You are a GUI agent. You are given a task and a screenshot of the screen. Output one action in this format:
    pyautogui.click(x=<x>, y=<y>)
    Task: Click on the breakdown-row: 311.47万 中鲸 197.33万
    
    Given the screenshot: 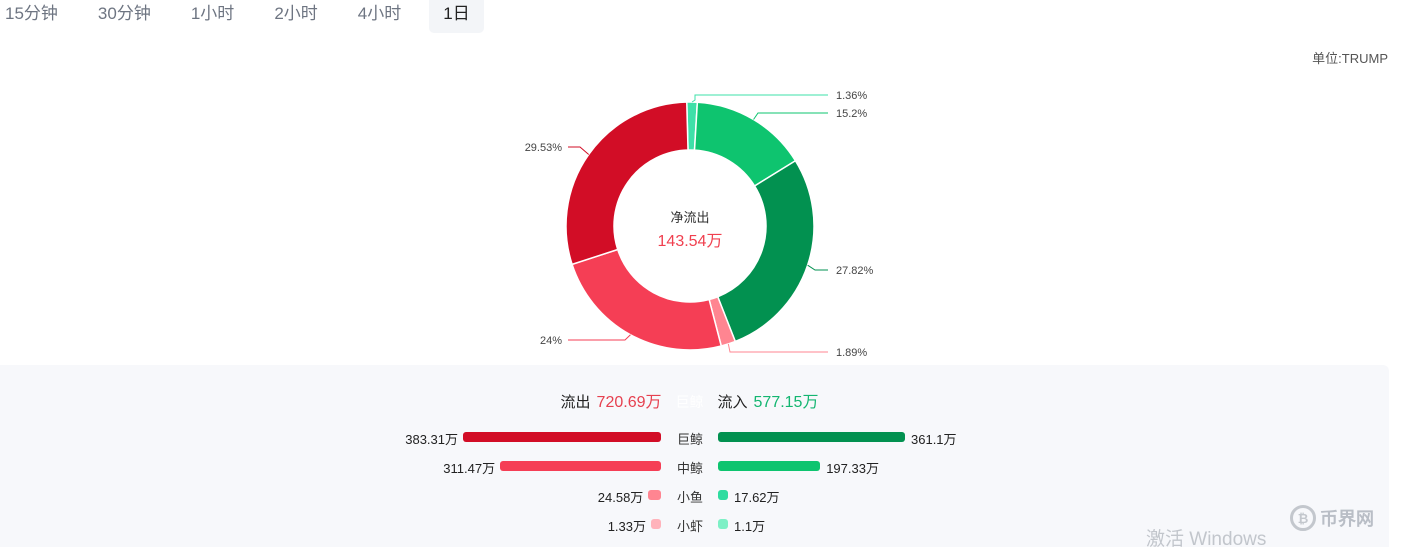 What is the action you would take?
    pyautogui.click(x=694, y=466)
    